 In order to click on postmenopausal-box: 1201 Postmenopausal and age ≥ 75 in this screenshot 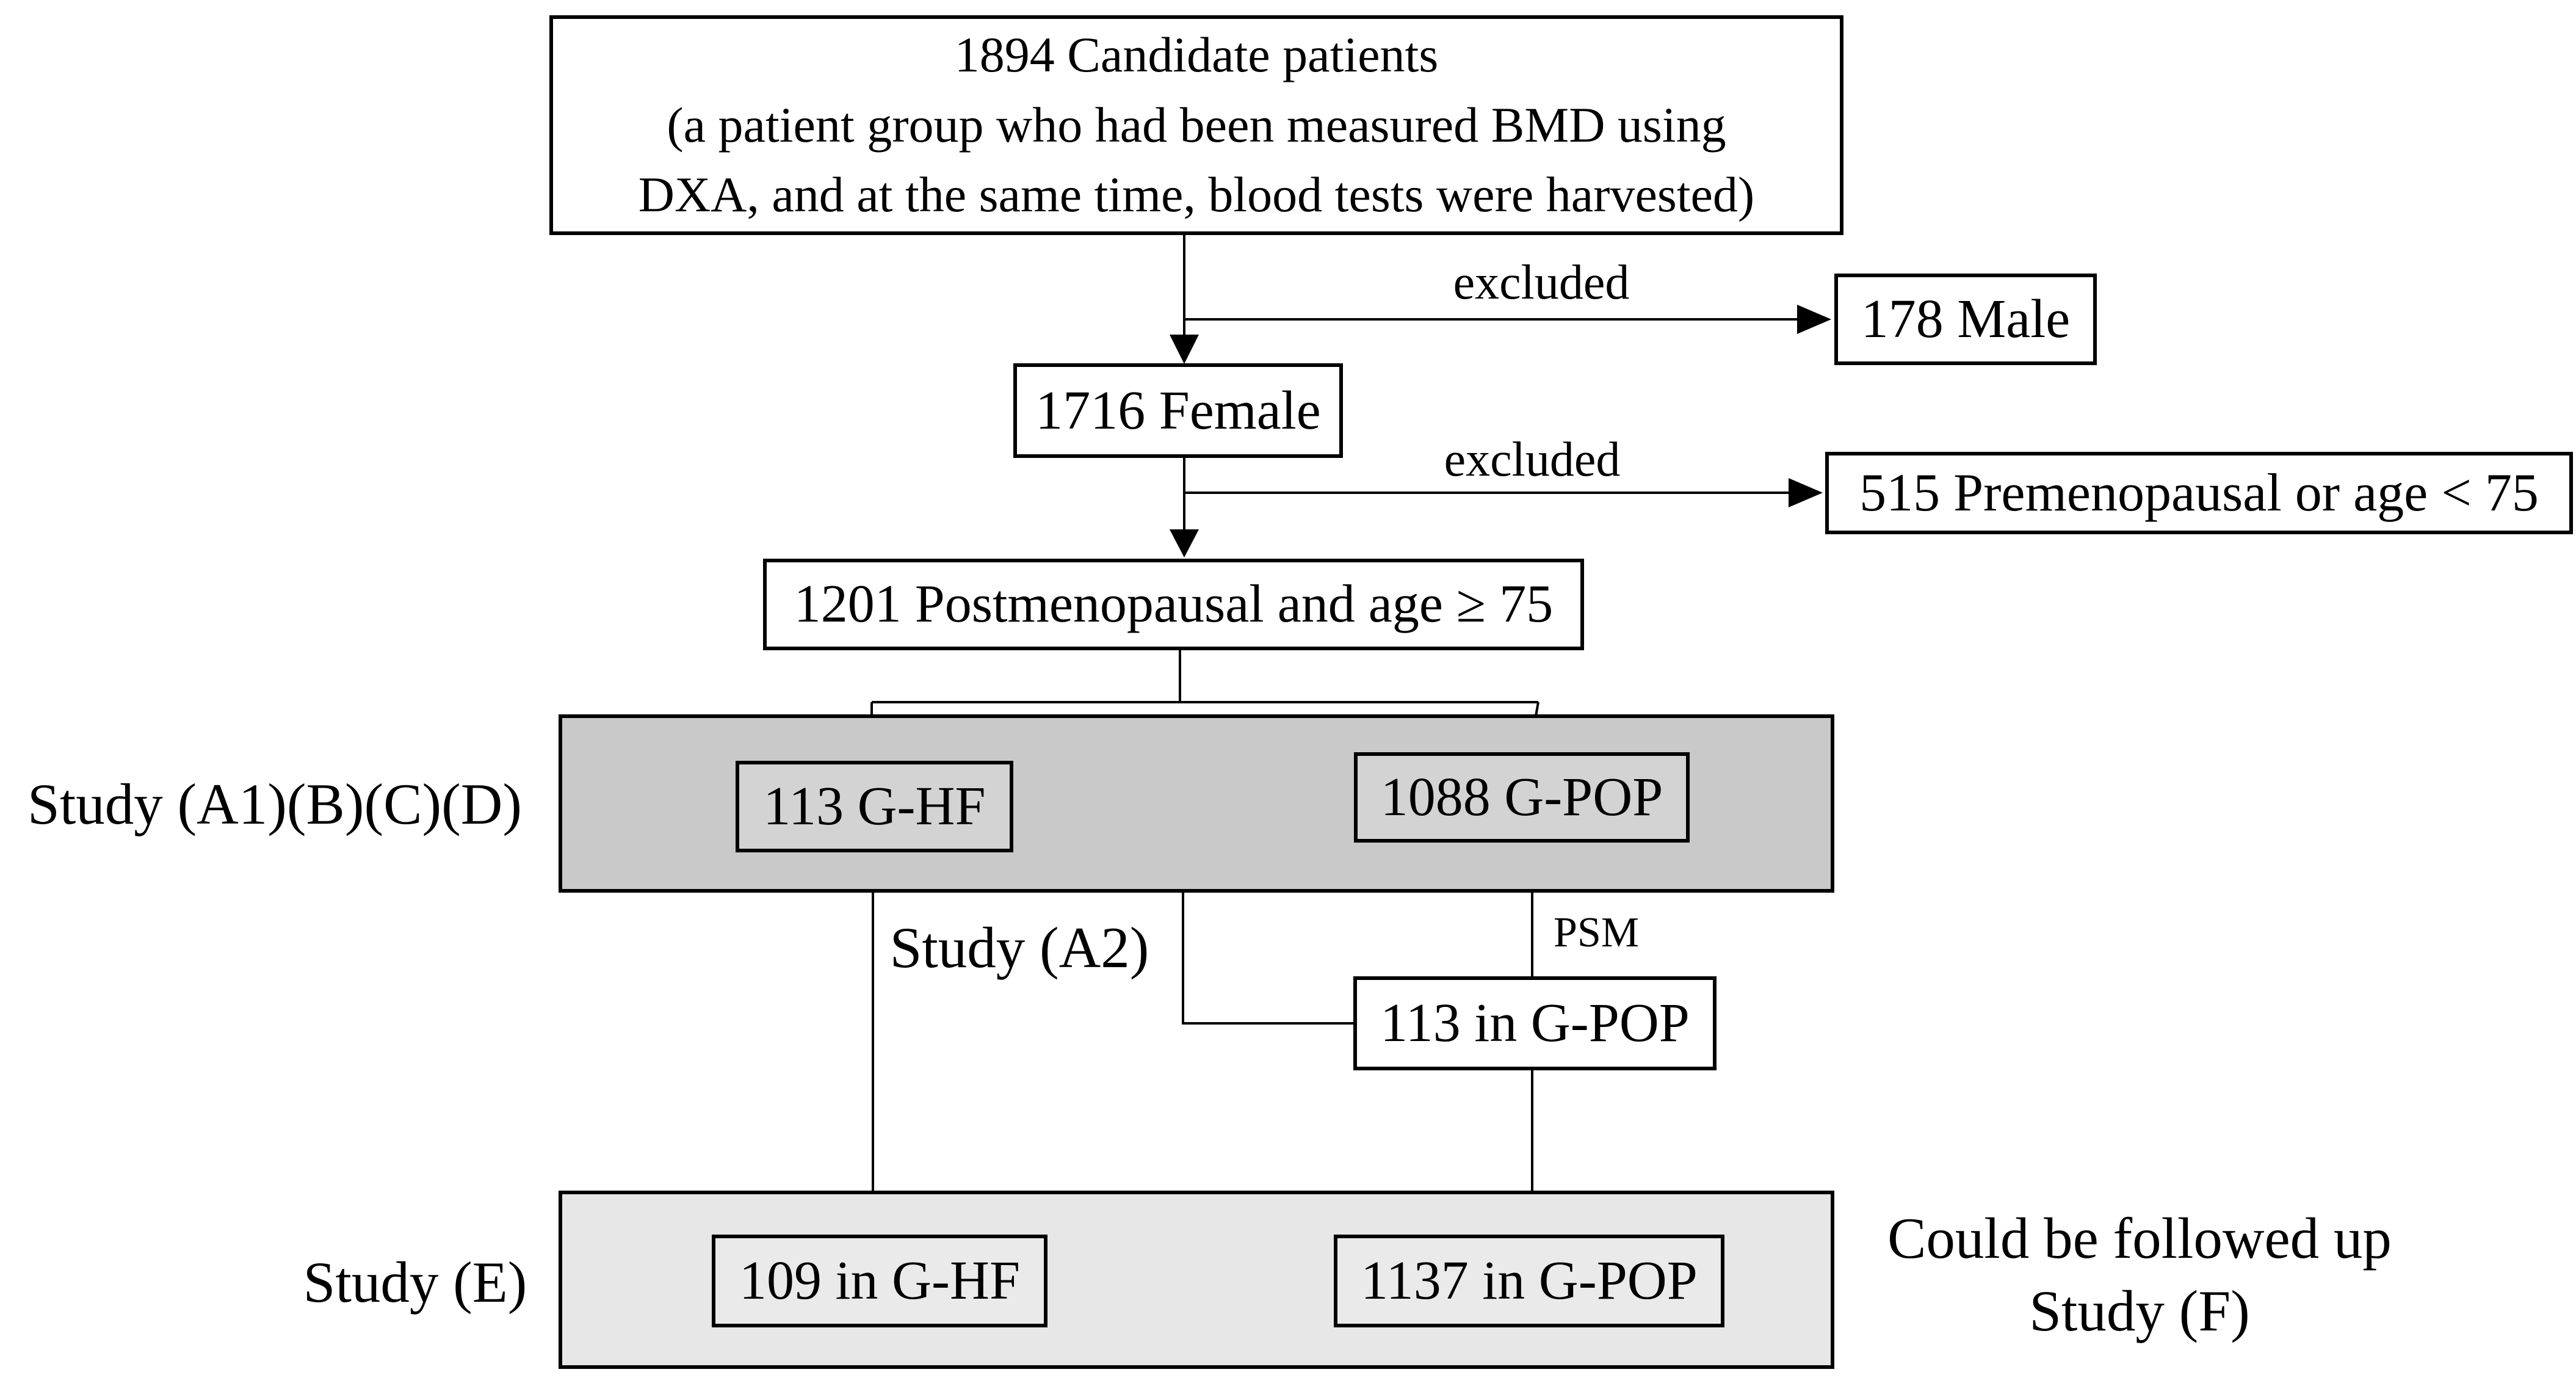, I will do `click(1173, 604)`.